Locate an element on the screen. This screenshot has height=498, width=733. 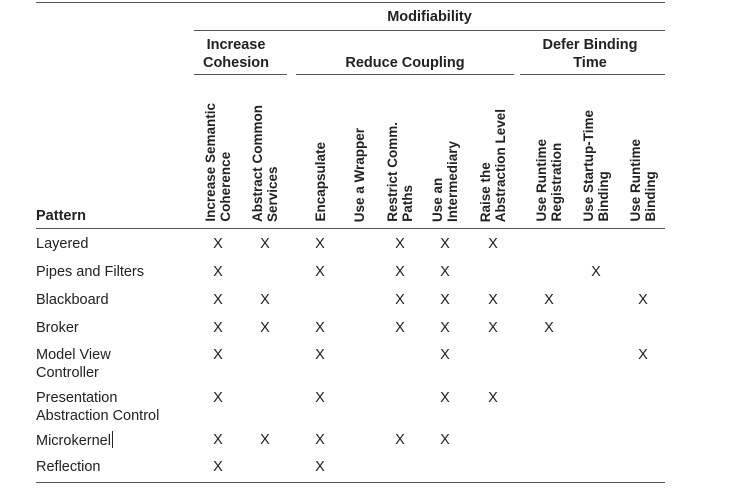
bottom-rule is located at coordinates (350, 482).